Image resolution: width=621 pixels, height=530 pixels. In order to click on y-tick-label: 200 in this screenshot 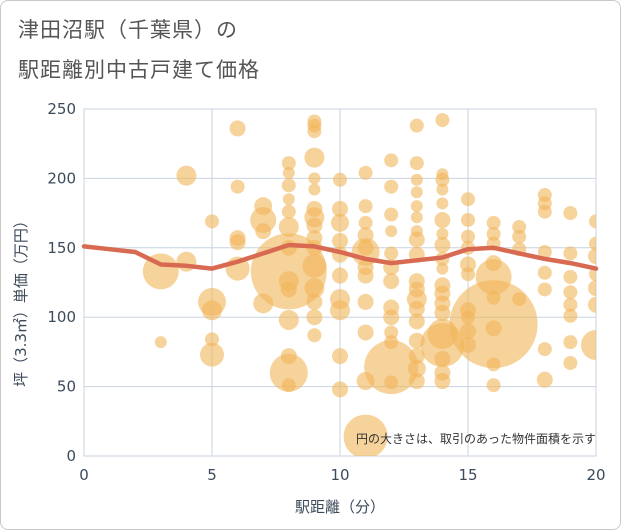, I will do `click(61, 178)`.